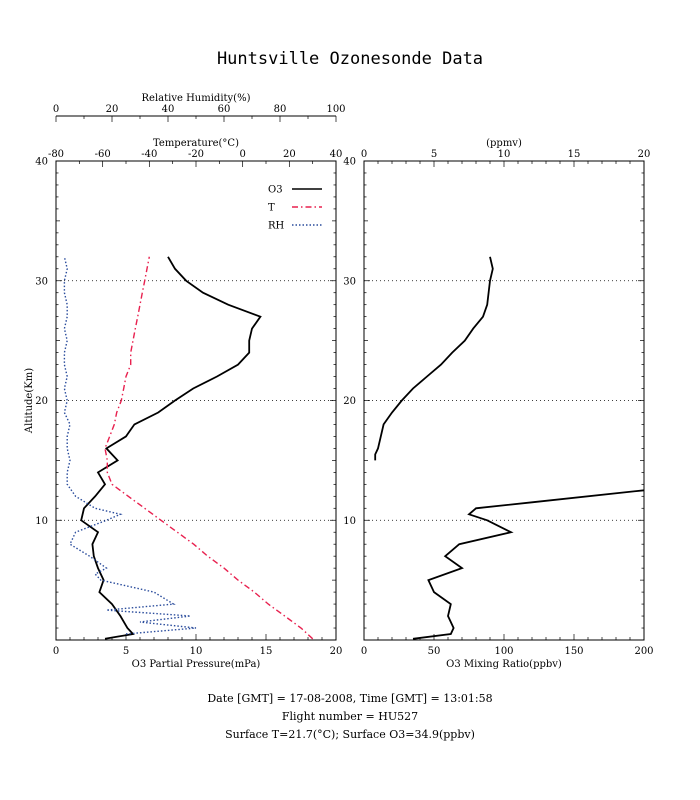 This screenshot has width=700, height=800. What do you see at coordinates (350, 716) in the screenshot?
I see `footer-flight-number: Flight number = HU527` at bounding box center [350, 716].